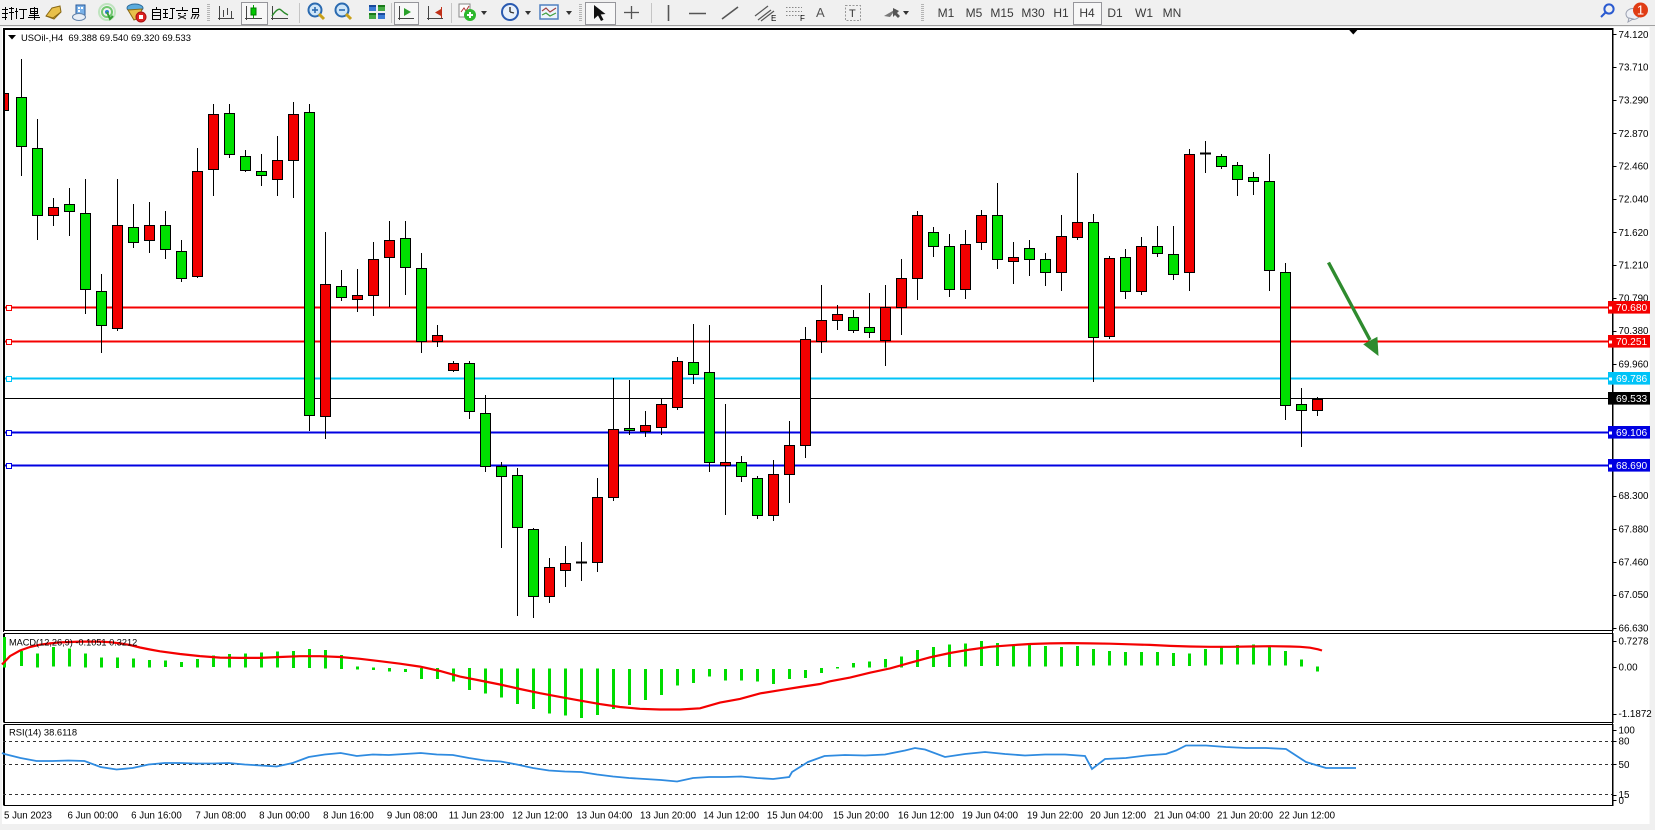  What do you see at coordinates (43, 732) in the screenshot?
I see `svg-text: RSI(14) 38.6118` at bounding box center [43, 732].